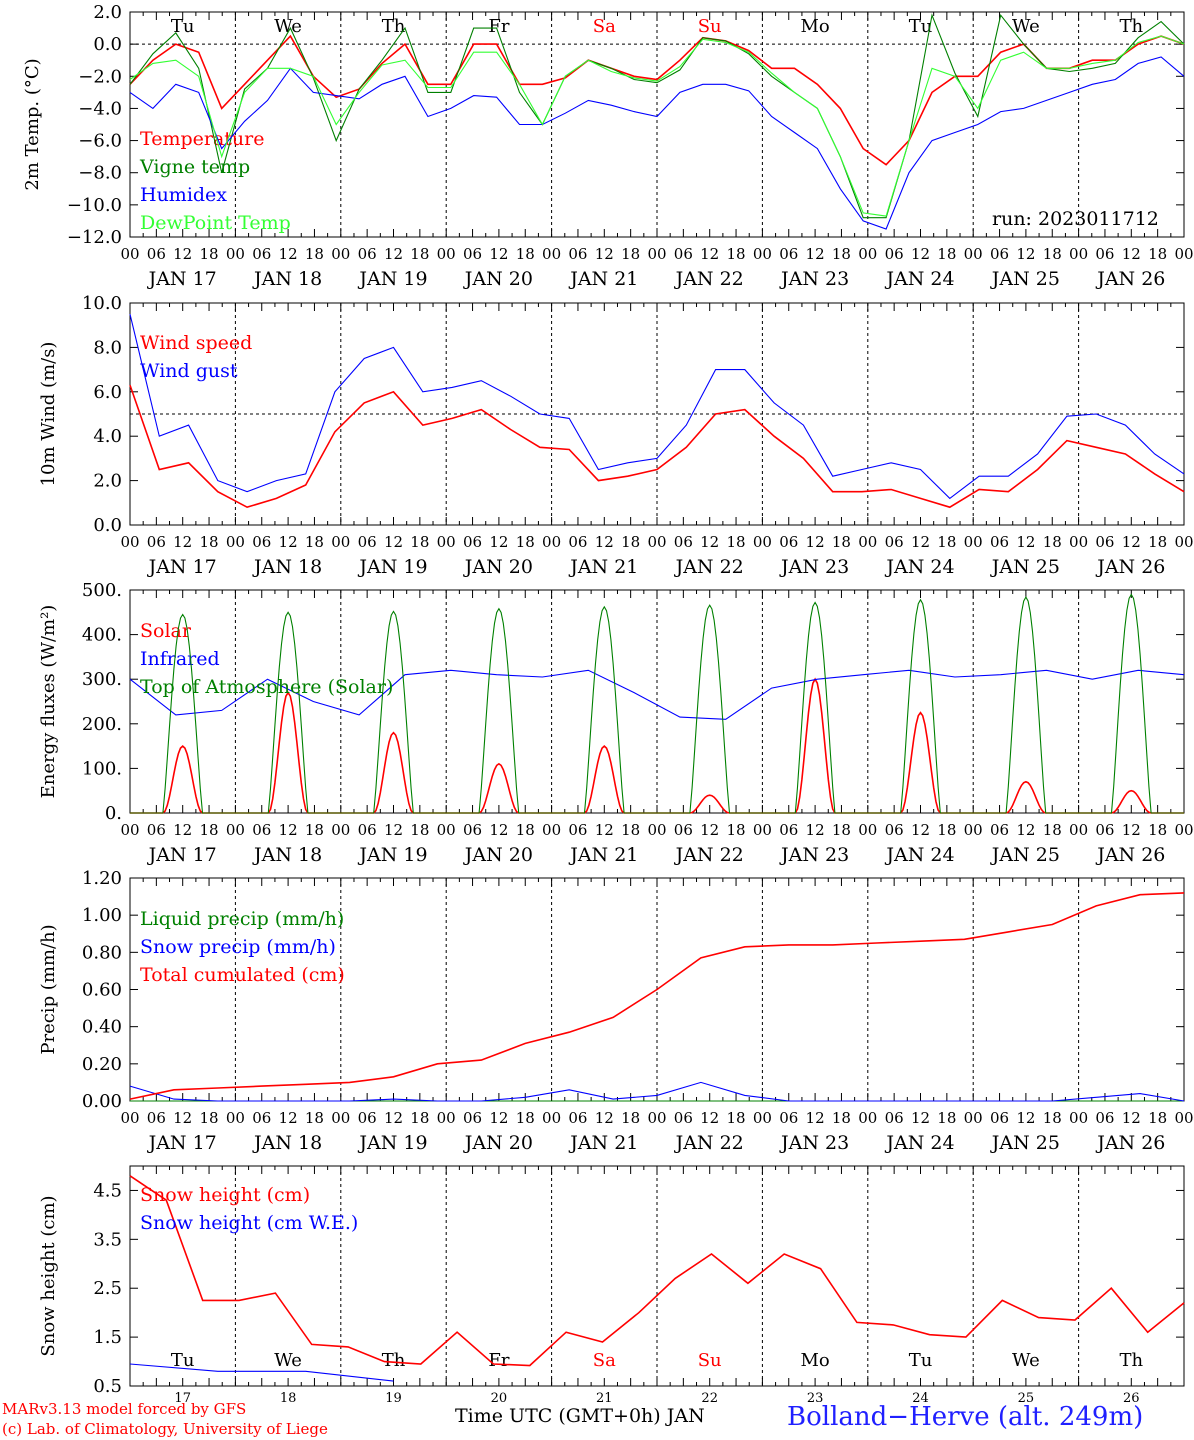 This screenshot has height=1440, width=1194. What do you see at coordinates (603, 1143) in the screenshot?
I see `x-day-label: JAN 21` at bounding box center [603, 1143].